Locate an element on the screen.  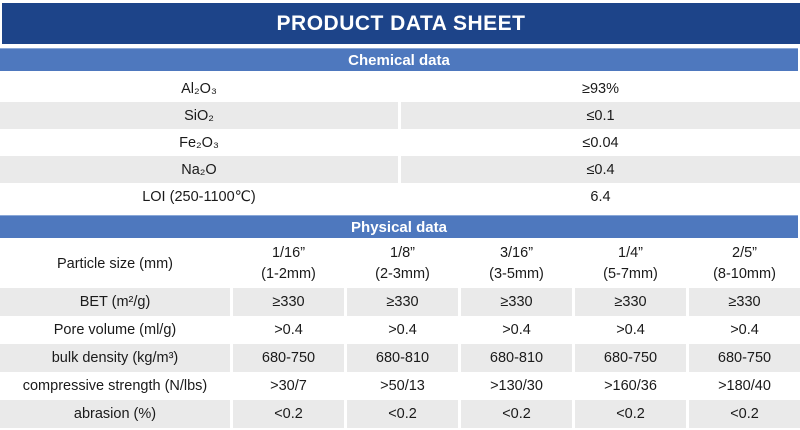
row-label: SiO₂ is located at coordinates (199, 115).